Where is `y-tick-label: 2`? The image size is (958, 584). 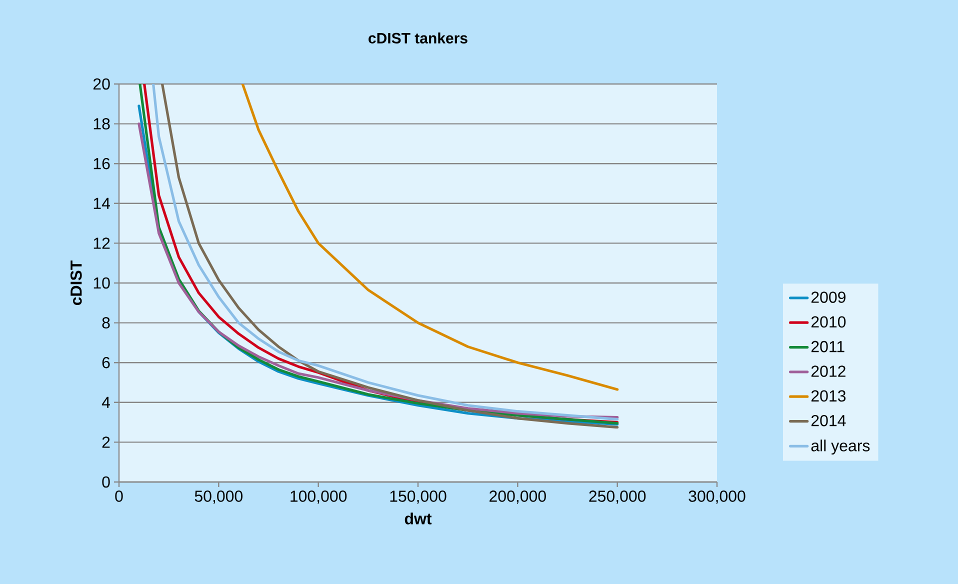 y-tick-label: 2 is located at coordinates (106, 442).